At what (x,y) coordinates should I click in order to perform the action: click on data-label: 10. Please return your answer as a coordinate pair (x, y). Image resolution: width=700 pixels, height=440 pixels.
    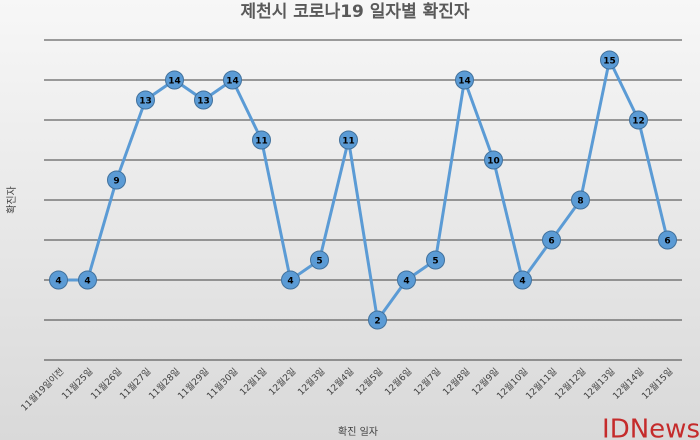
    Looking at the image, I should click on (493, 162).